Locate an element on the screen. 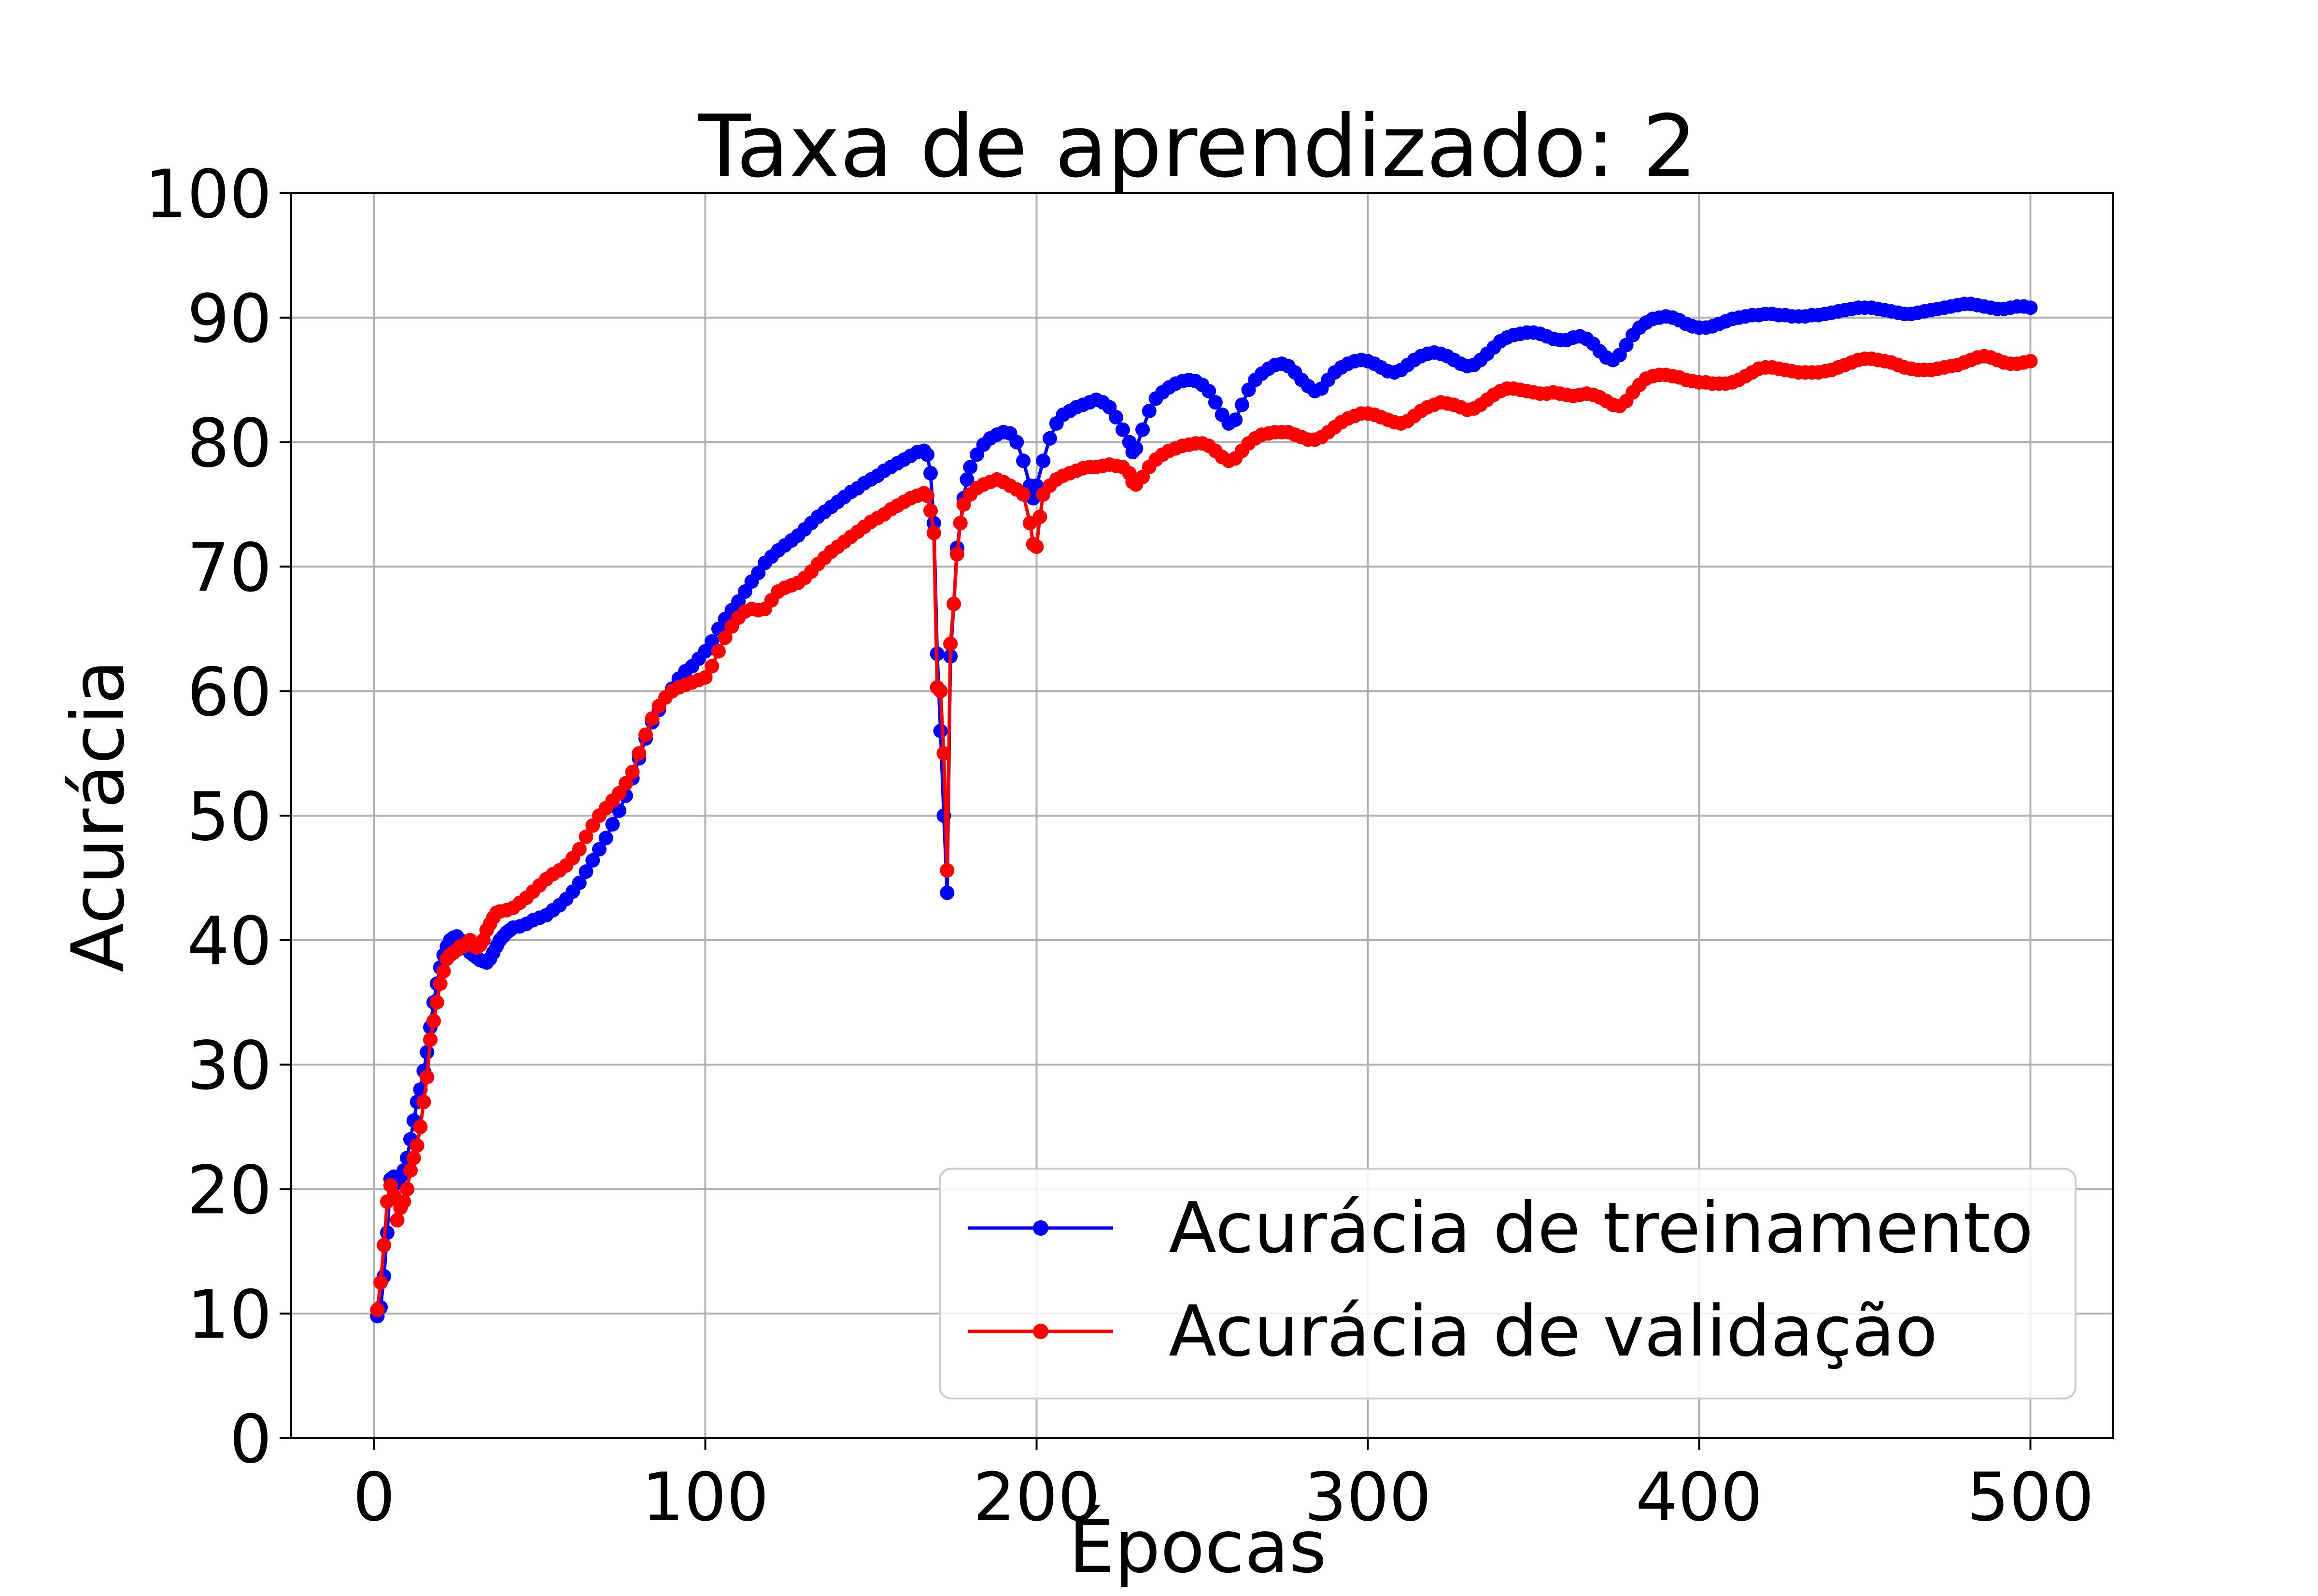 The height and width of the screenshot is (1596, 2318). y-tick-label: 90 is located at coordinates (230, 319).